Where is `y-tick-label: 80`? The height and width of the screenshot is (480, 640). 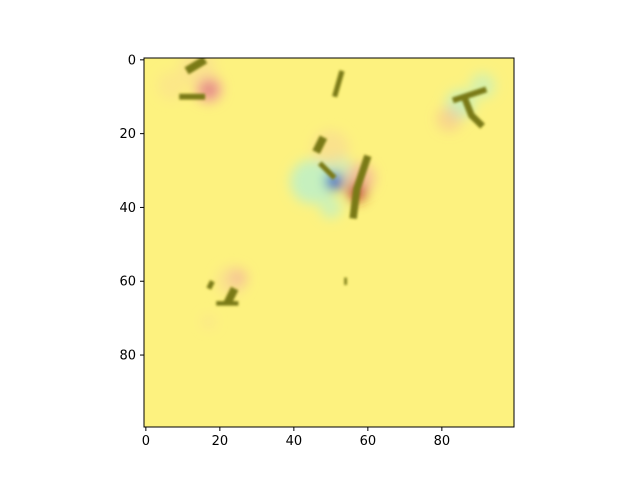 y-tick-label: 80 is located at coordinates (127, 356).